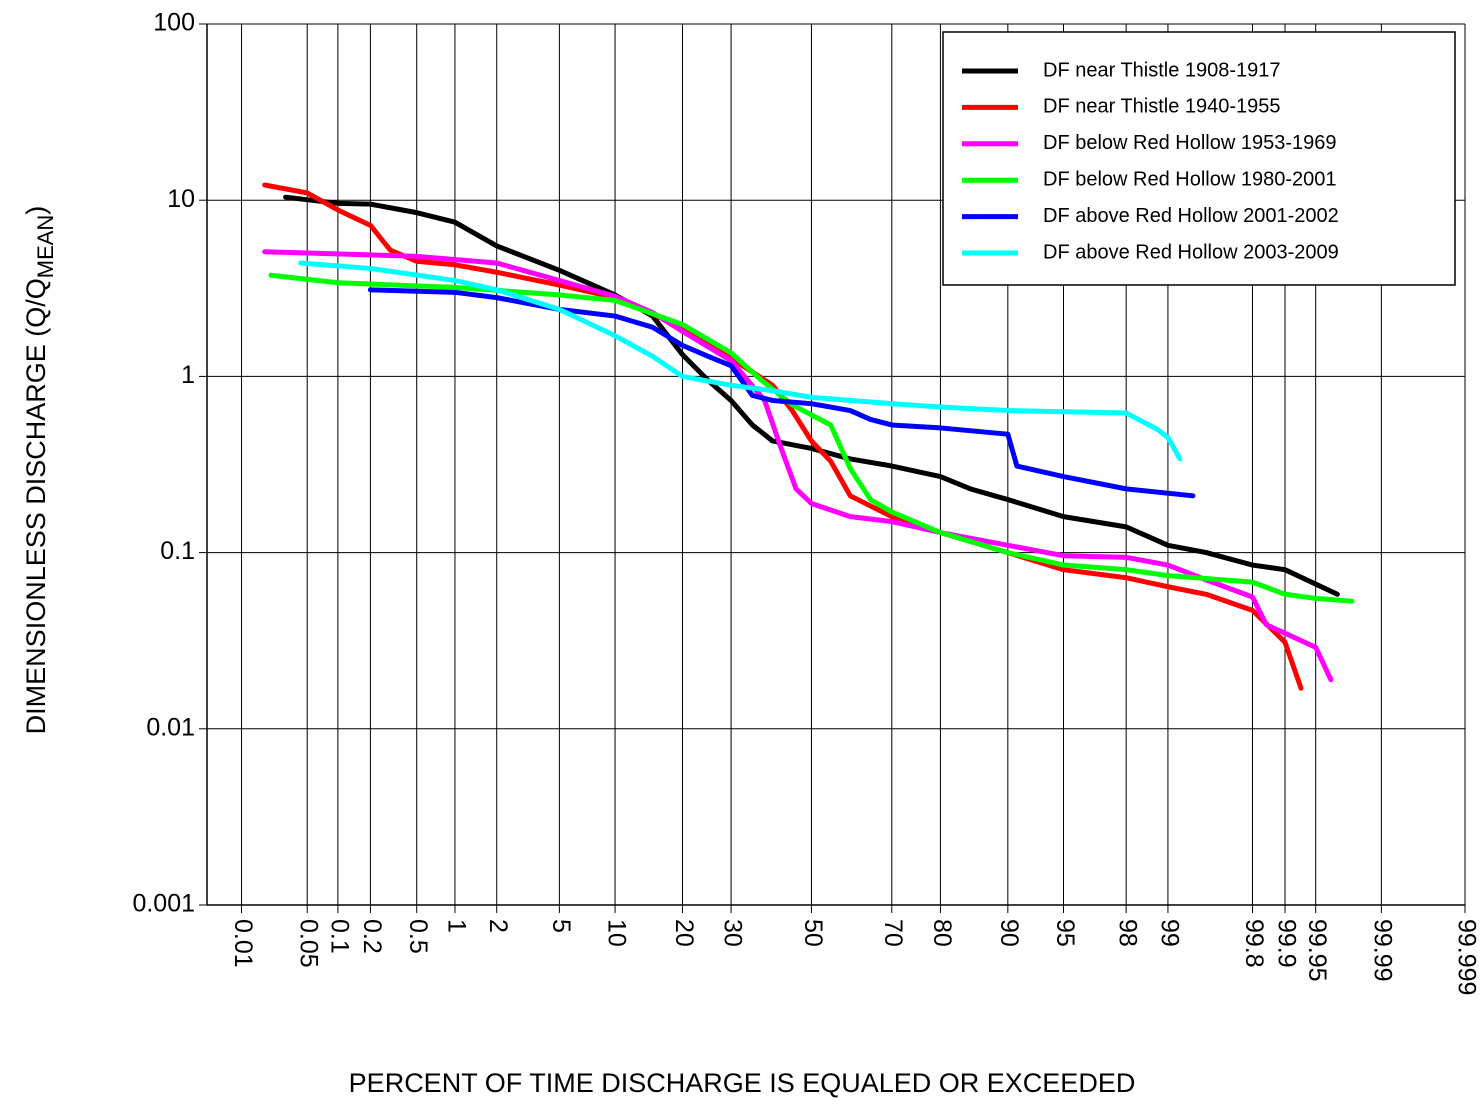 The width and height of the screenshot is (1484, 1105). I want to click on legend-label: DF near Thistle 1908-1917, so click(1162, 70).